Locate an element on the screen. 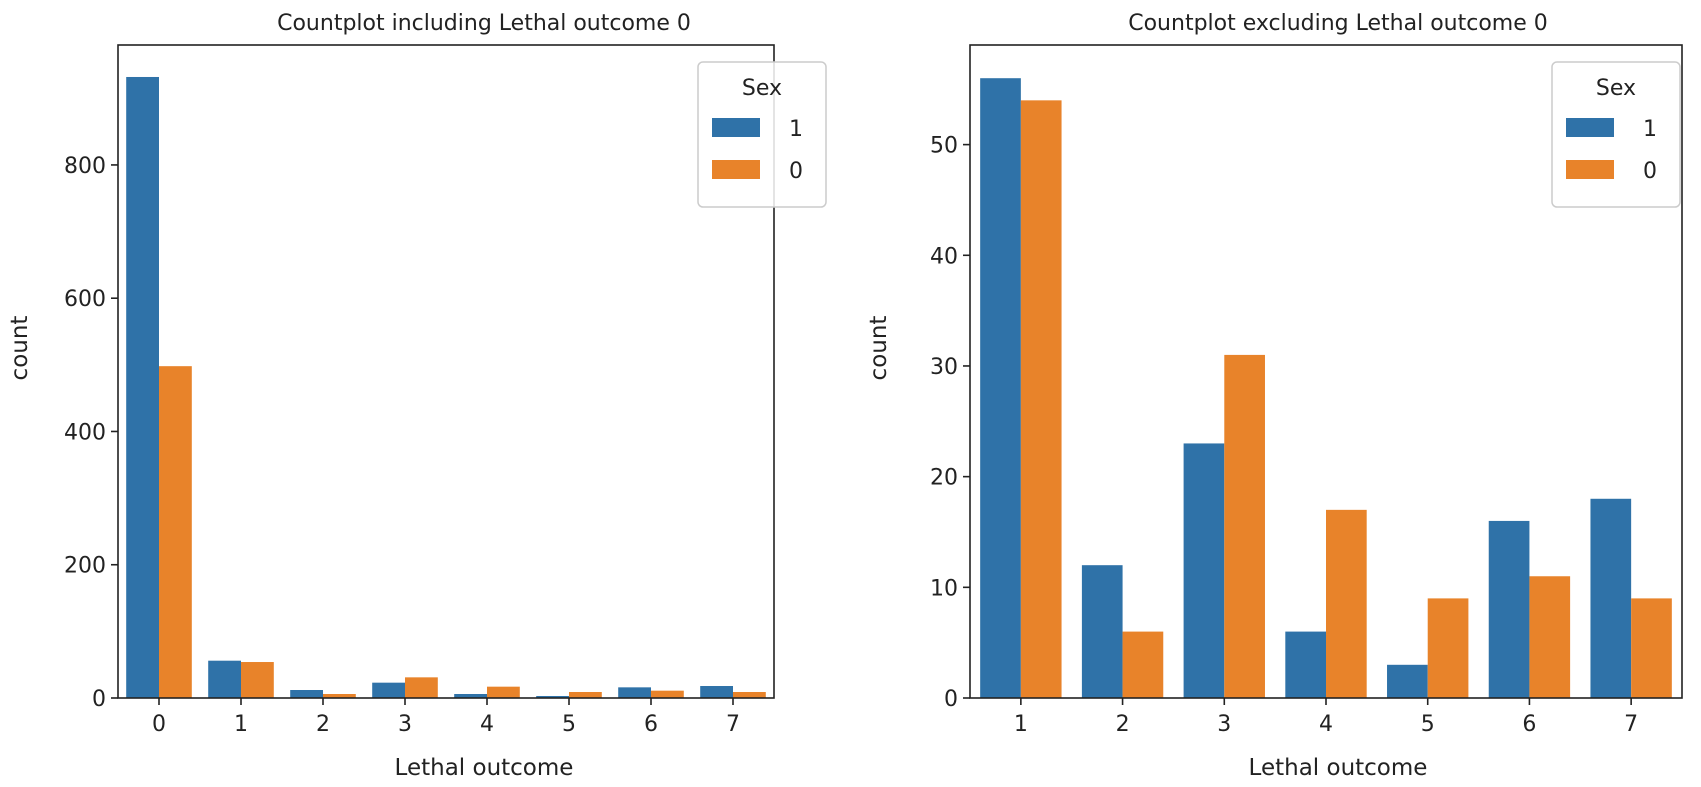  x-ticks: 1 2 3 4 5 6 7 is located at coordinates (1326, 717).